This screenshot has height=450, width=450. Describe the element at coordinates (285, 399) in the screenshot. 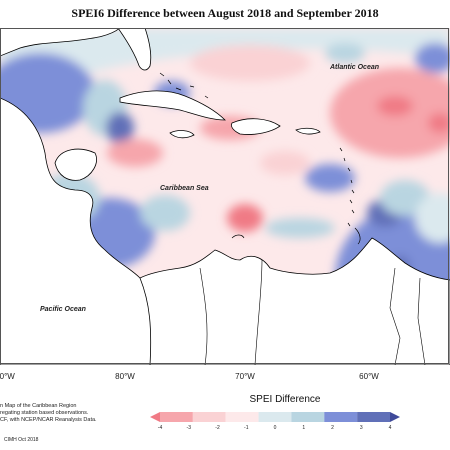

I see `legend-title: SPEI Difference` at that location.